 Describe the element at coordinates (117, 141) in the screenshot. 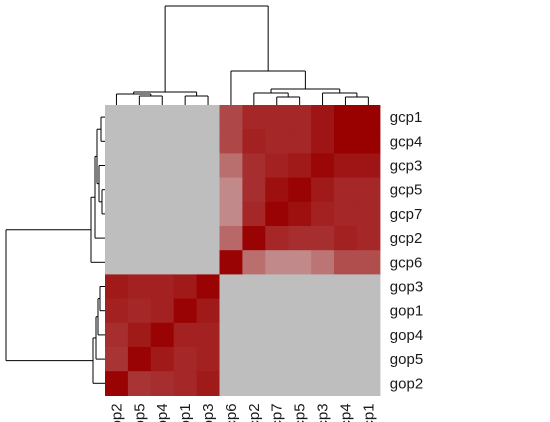

I see `heatmap-cell-gcp4-gop2` at that location.